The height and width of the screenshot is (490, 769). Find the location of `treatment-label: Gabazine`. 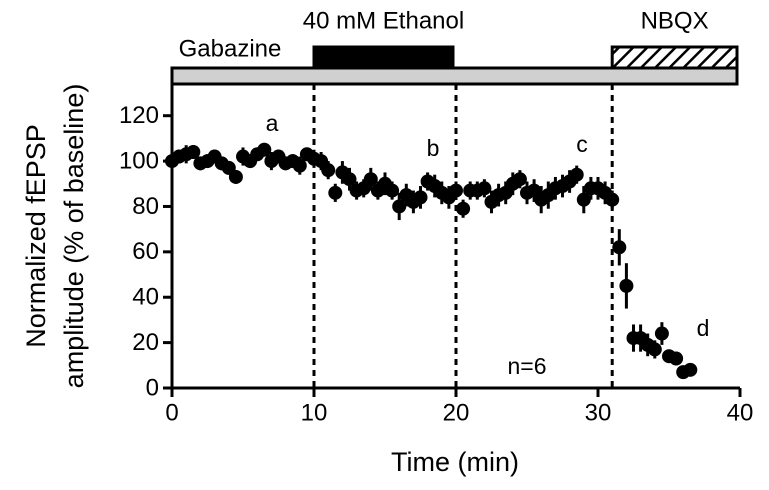

treatment-label: Gabazine is located at coordinates (230, 48).